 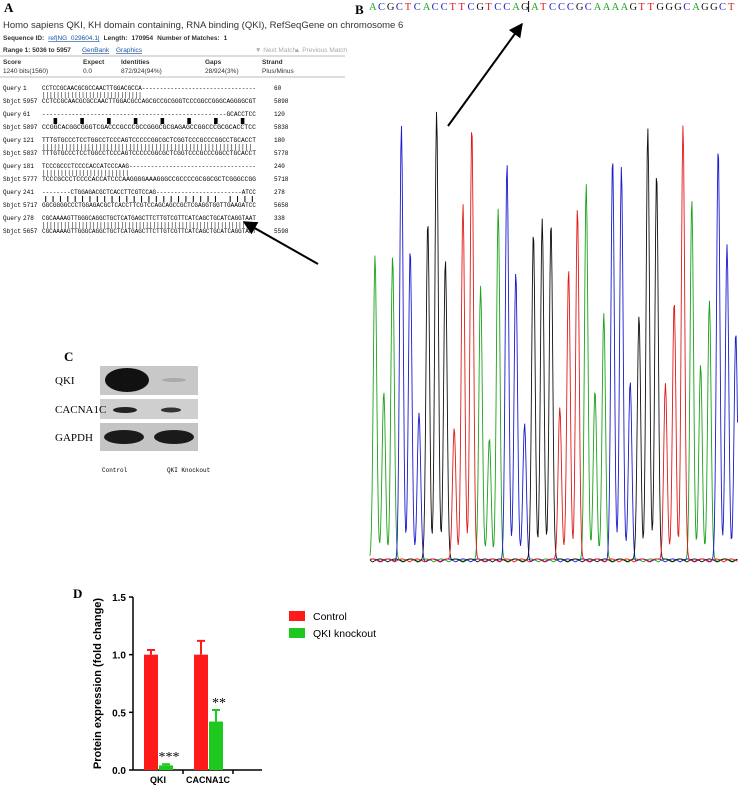 What do you see at coordinates (9, 7) in the screenshot?
I see `panel-label: A` at bounding box center [9, 7].